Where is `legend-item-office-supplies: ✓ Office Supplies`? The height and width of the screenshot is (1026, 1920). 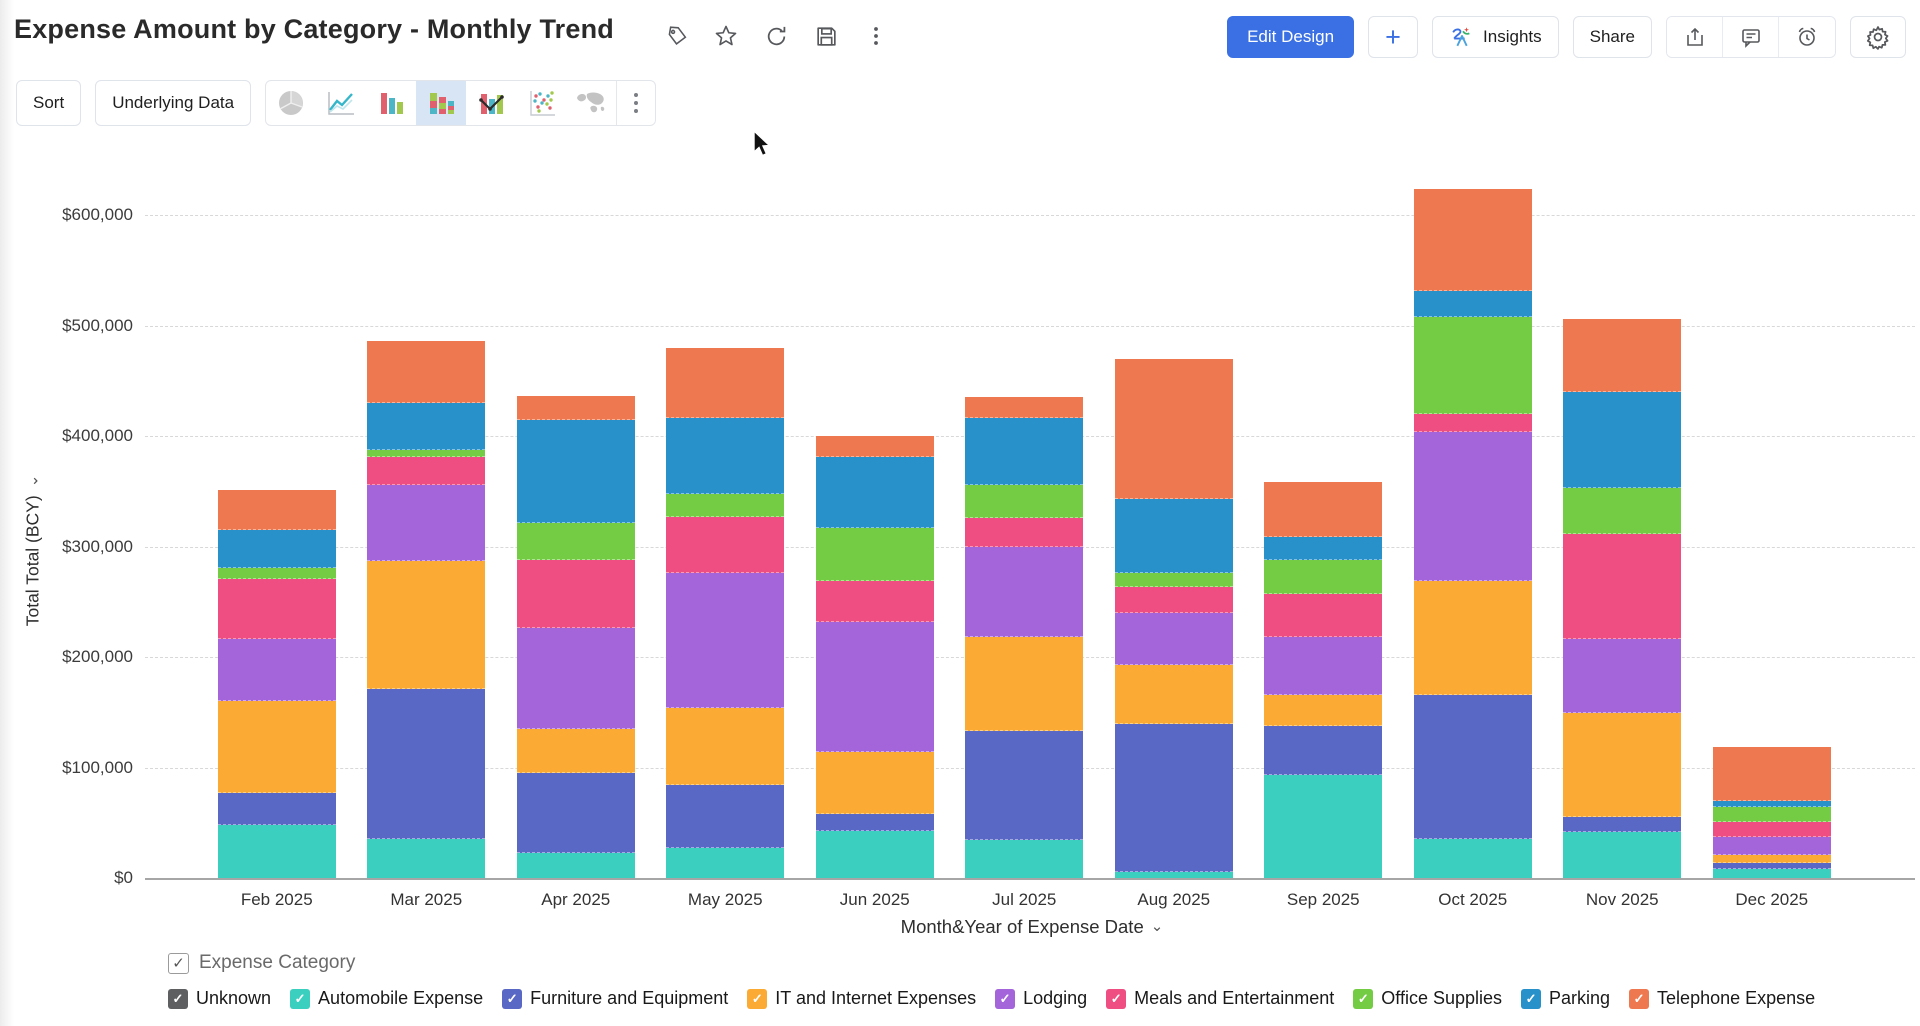
legend-item-office-supplies: ✓ Office Supplies is located at coordinates (1427, 998).